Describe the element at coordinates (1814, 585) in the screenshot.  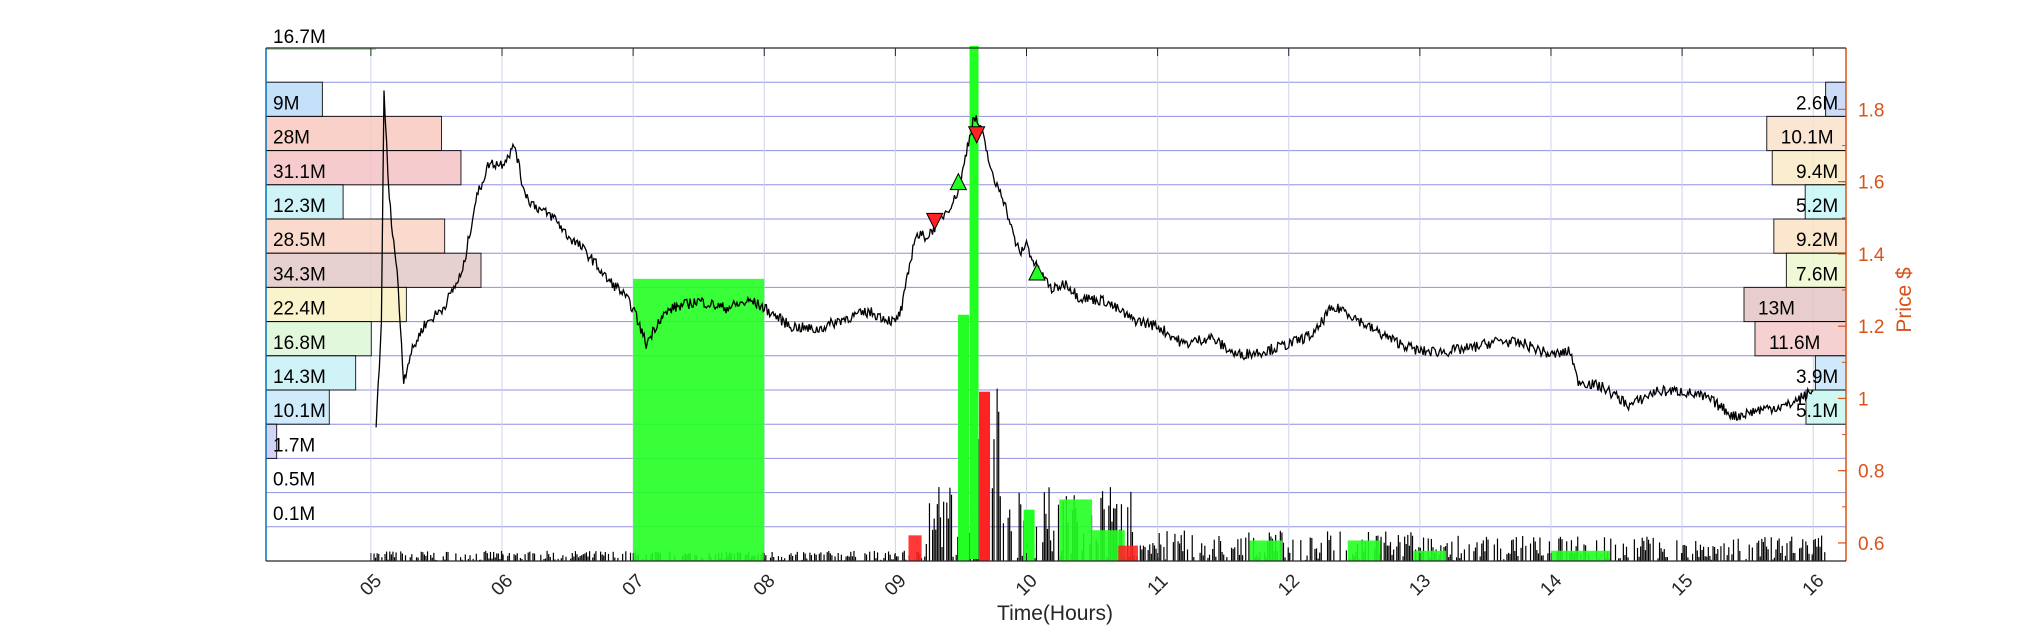
I see `x-tick-label: 16` at that location.